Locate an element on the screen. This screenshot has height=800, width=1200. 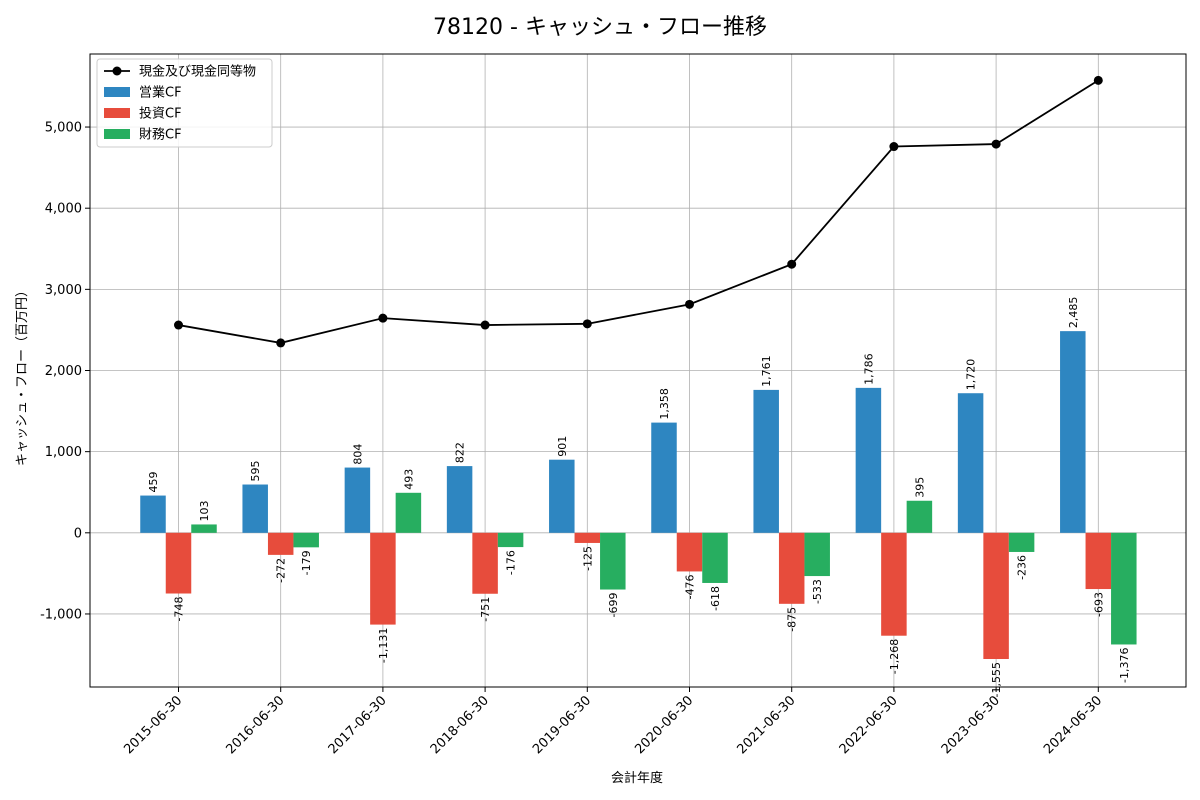
x-tick-label: 2022-06-30 is located at coordinates (869, 725).